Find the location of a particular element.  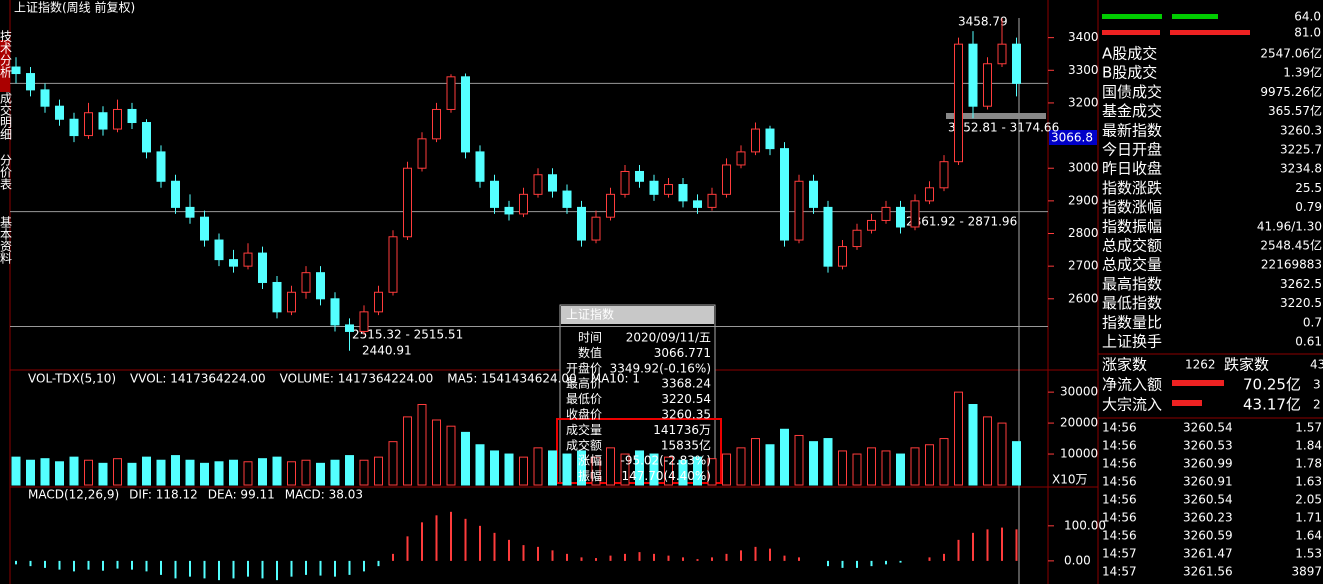

y-tick-label: 3300 is located at coordinates (1083, 70).